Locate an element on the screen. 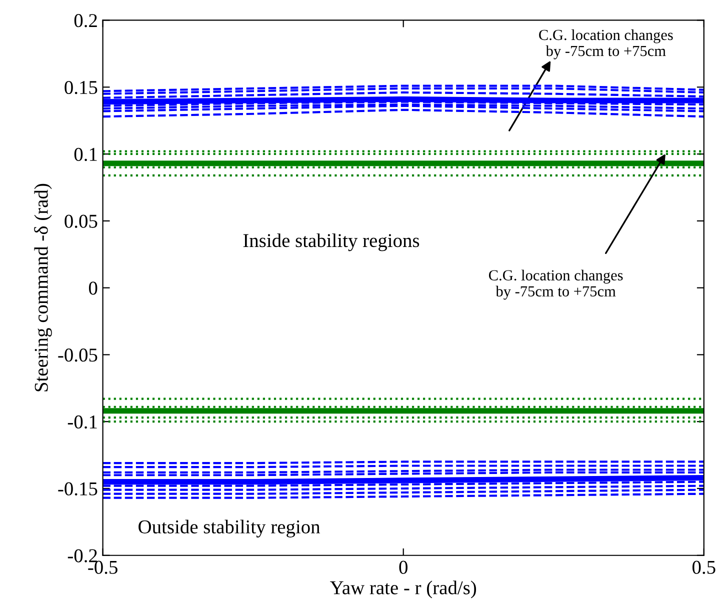 This screenshot has width=719, height=613. y-tick-label: 0.15 is located at coordinates (81, 87).